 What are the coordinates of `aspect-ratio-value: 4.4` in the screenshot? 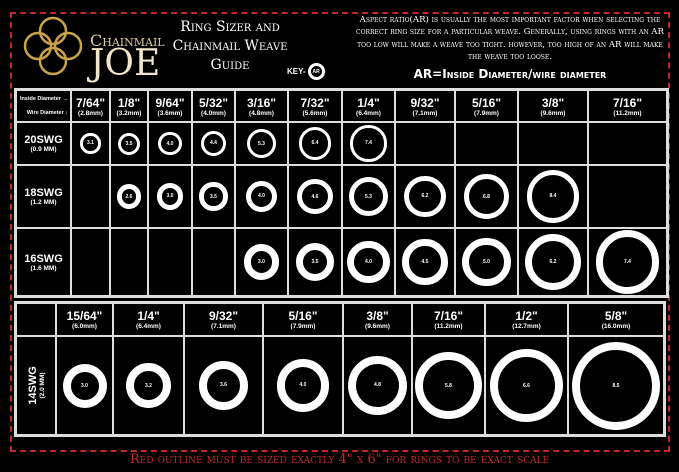 It's located at (213, 143).